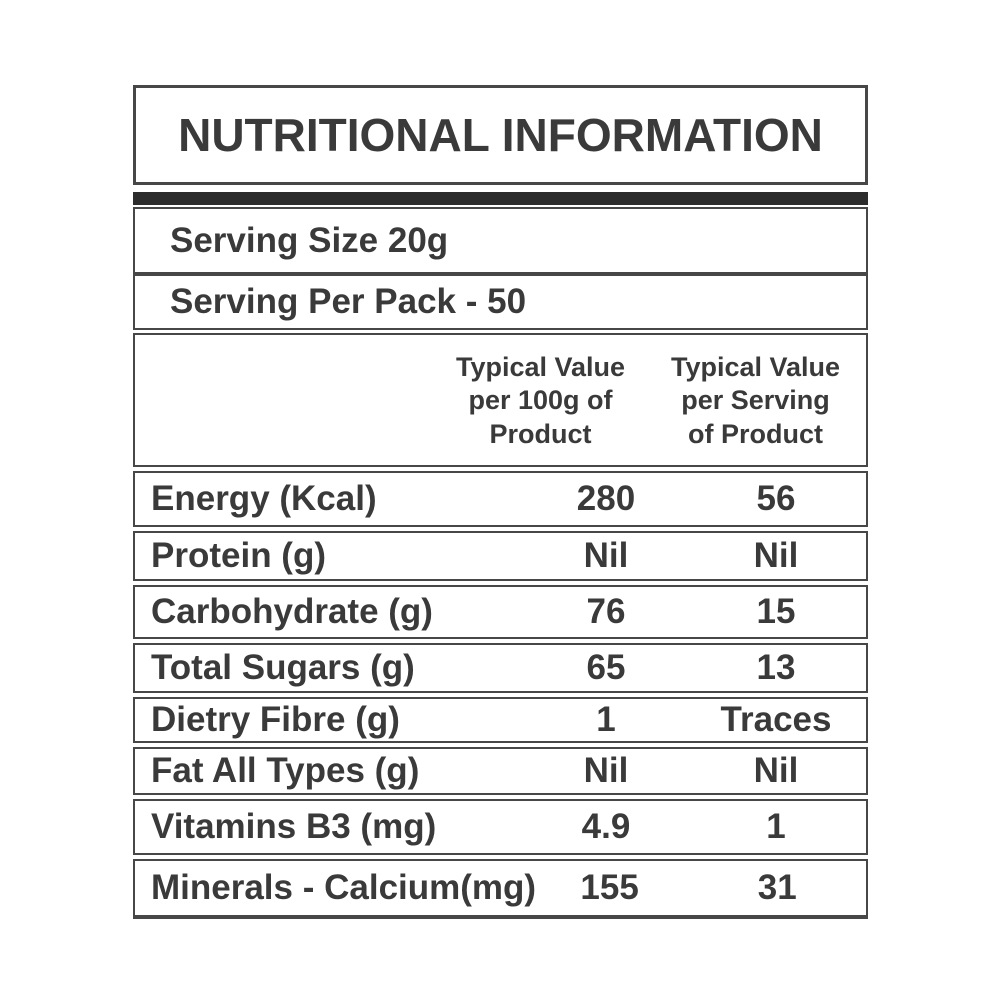 The height and width of the screenshot is (1000, 1000). Describe the element at coordinates (500, 556) in the screenshot. I see `nutrient-row: Protein (g) Nil Nil` at that location.